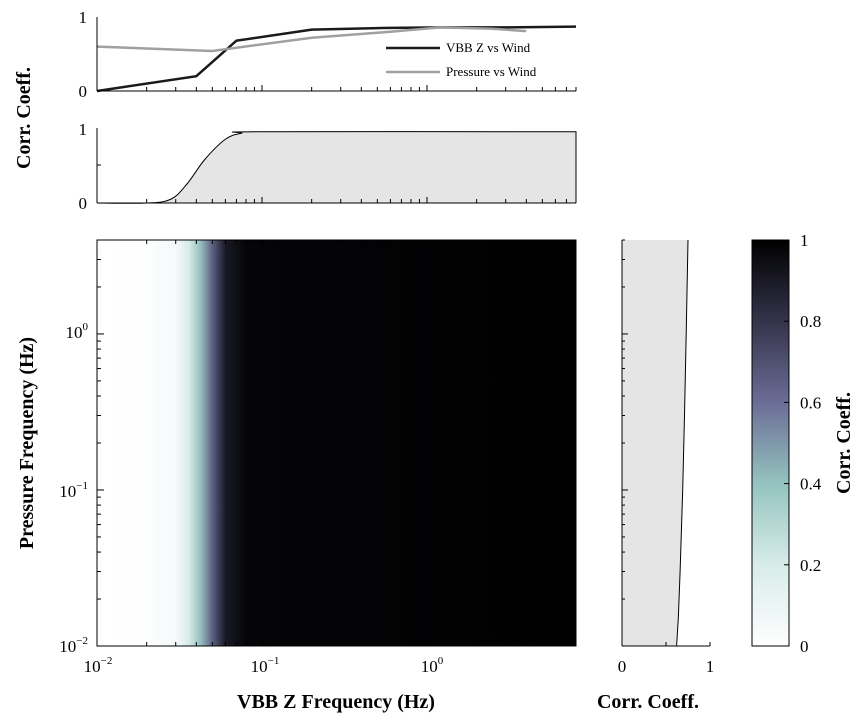 Image resolution: width=856 pixels, height=717 pixels. Describe the element at coordinates (811, 484) in the screenshot. I see `colorbar-tick-label-2: 0.4` at that location.